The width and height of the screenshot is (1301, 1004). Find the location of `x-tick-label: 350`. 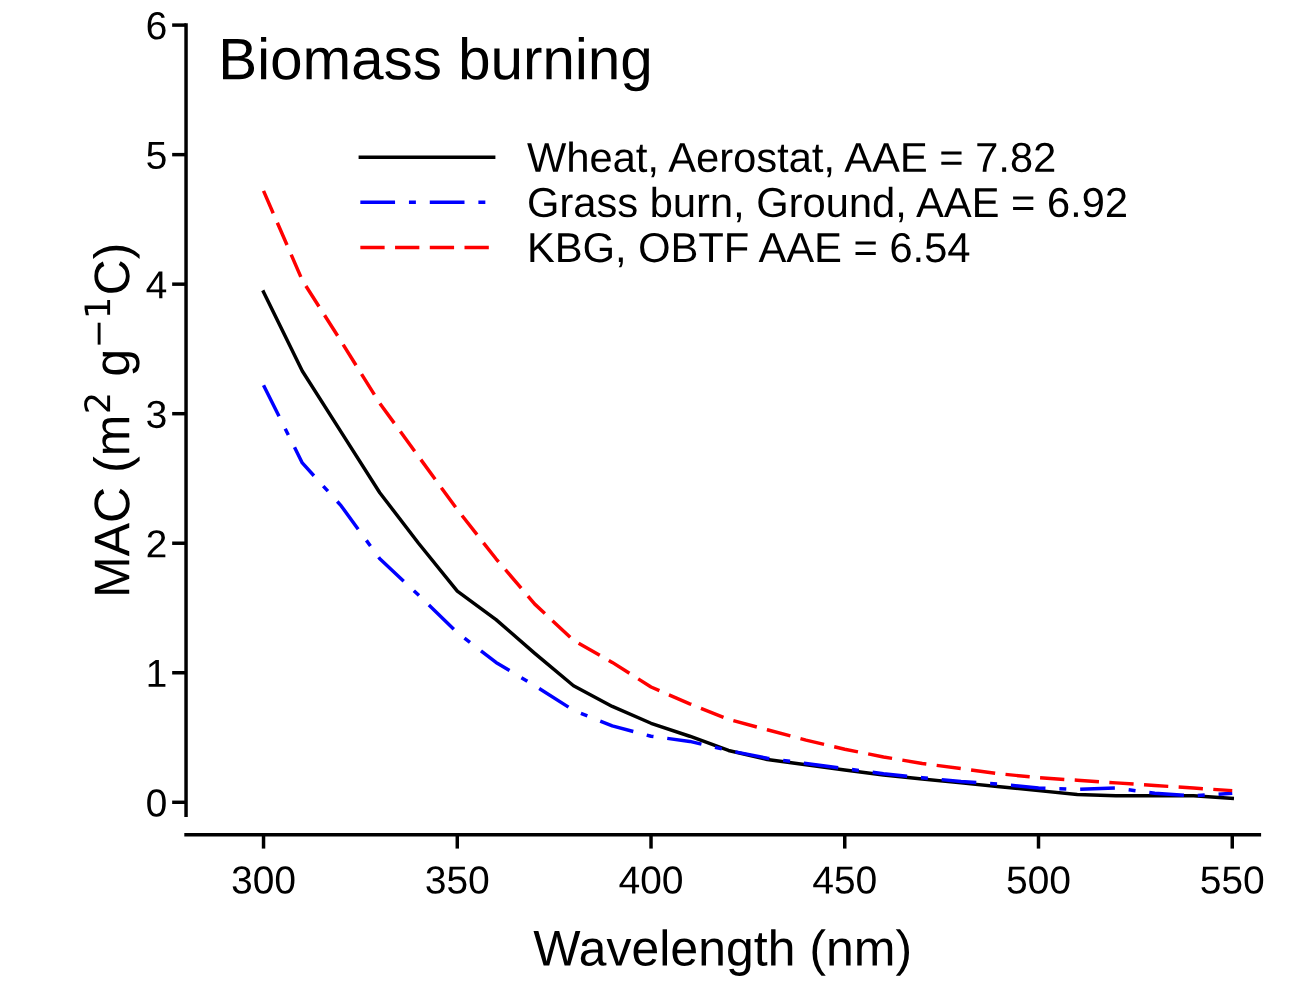

x-tick-label: 350 is located at coordinates (457, 880).